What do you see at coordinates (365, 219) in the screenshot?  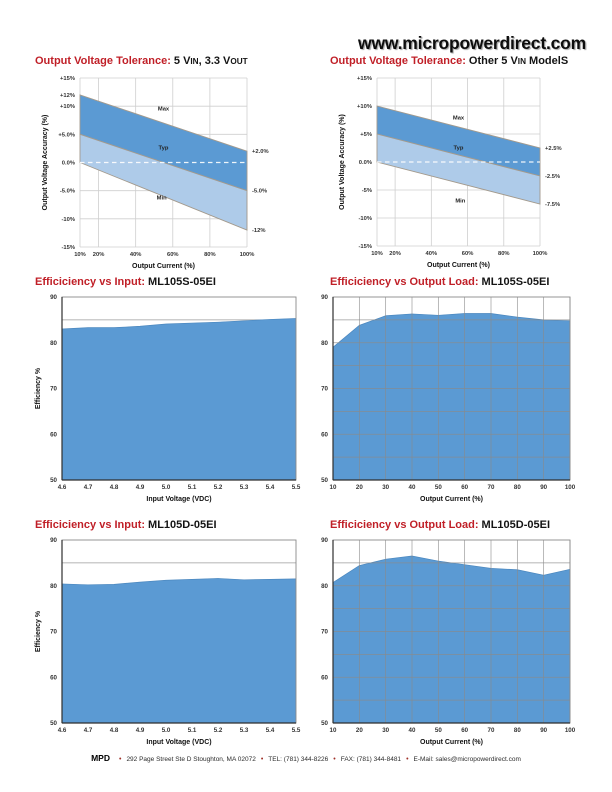 I see `svg-text: -10%` at bounding box center [365, 219].